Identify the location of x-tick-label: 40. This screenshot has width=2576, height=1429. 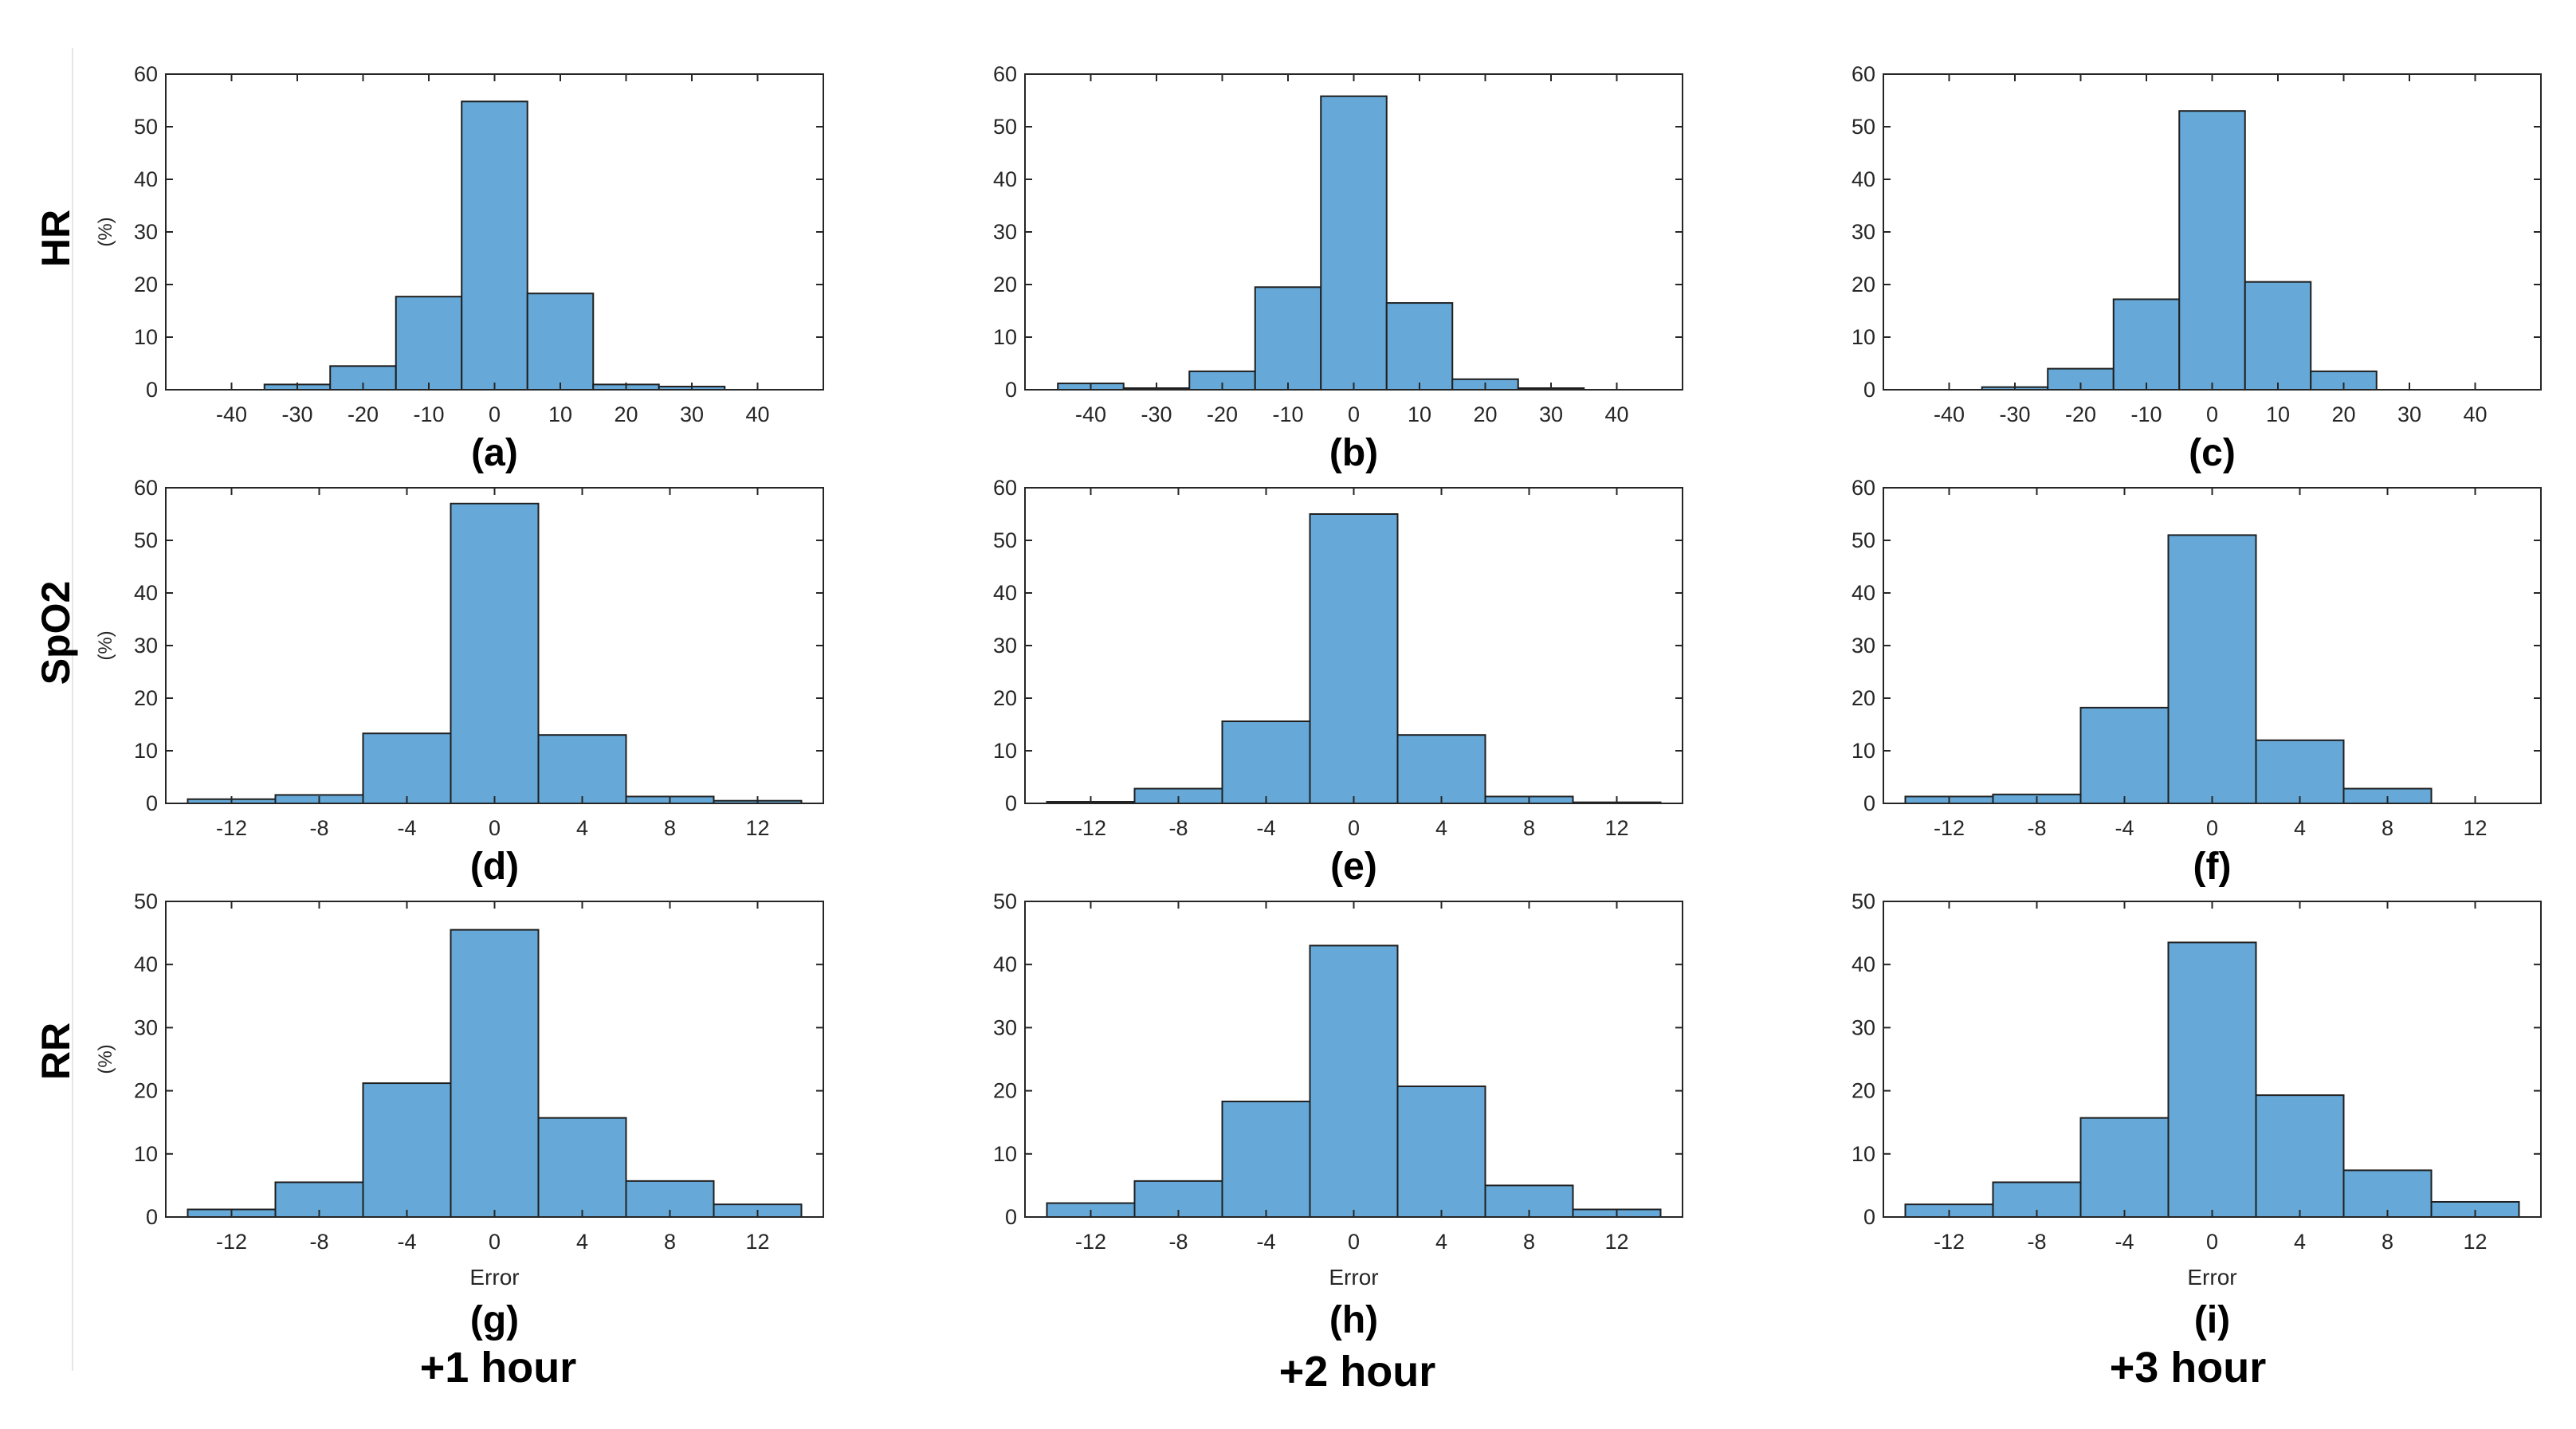
(1616, 414).